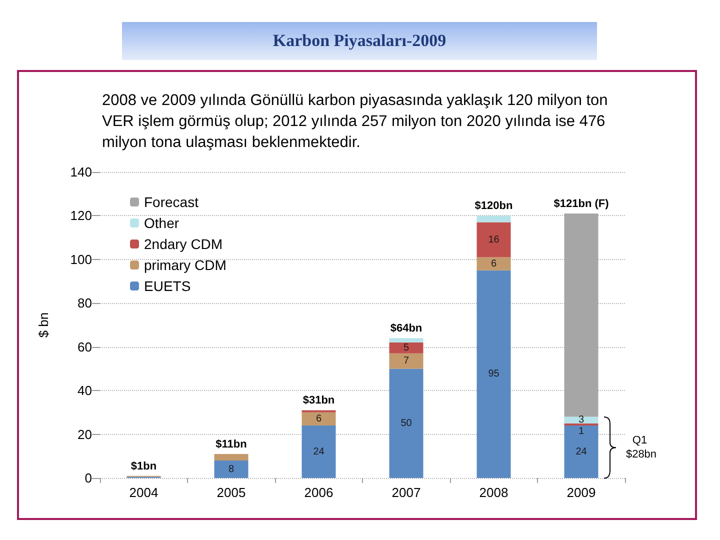  What do you see at coordinates (319, 492) in the screenshot?
I see `x-tick-label: 2006` at bounding box center [319, 492].